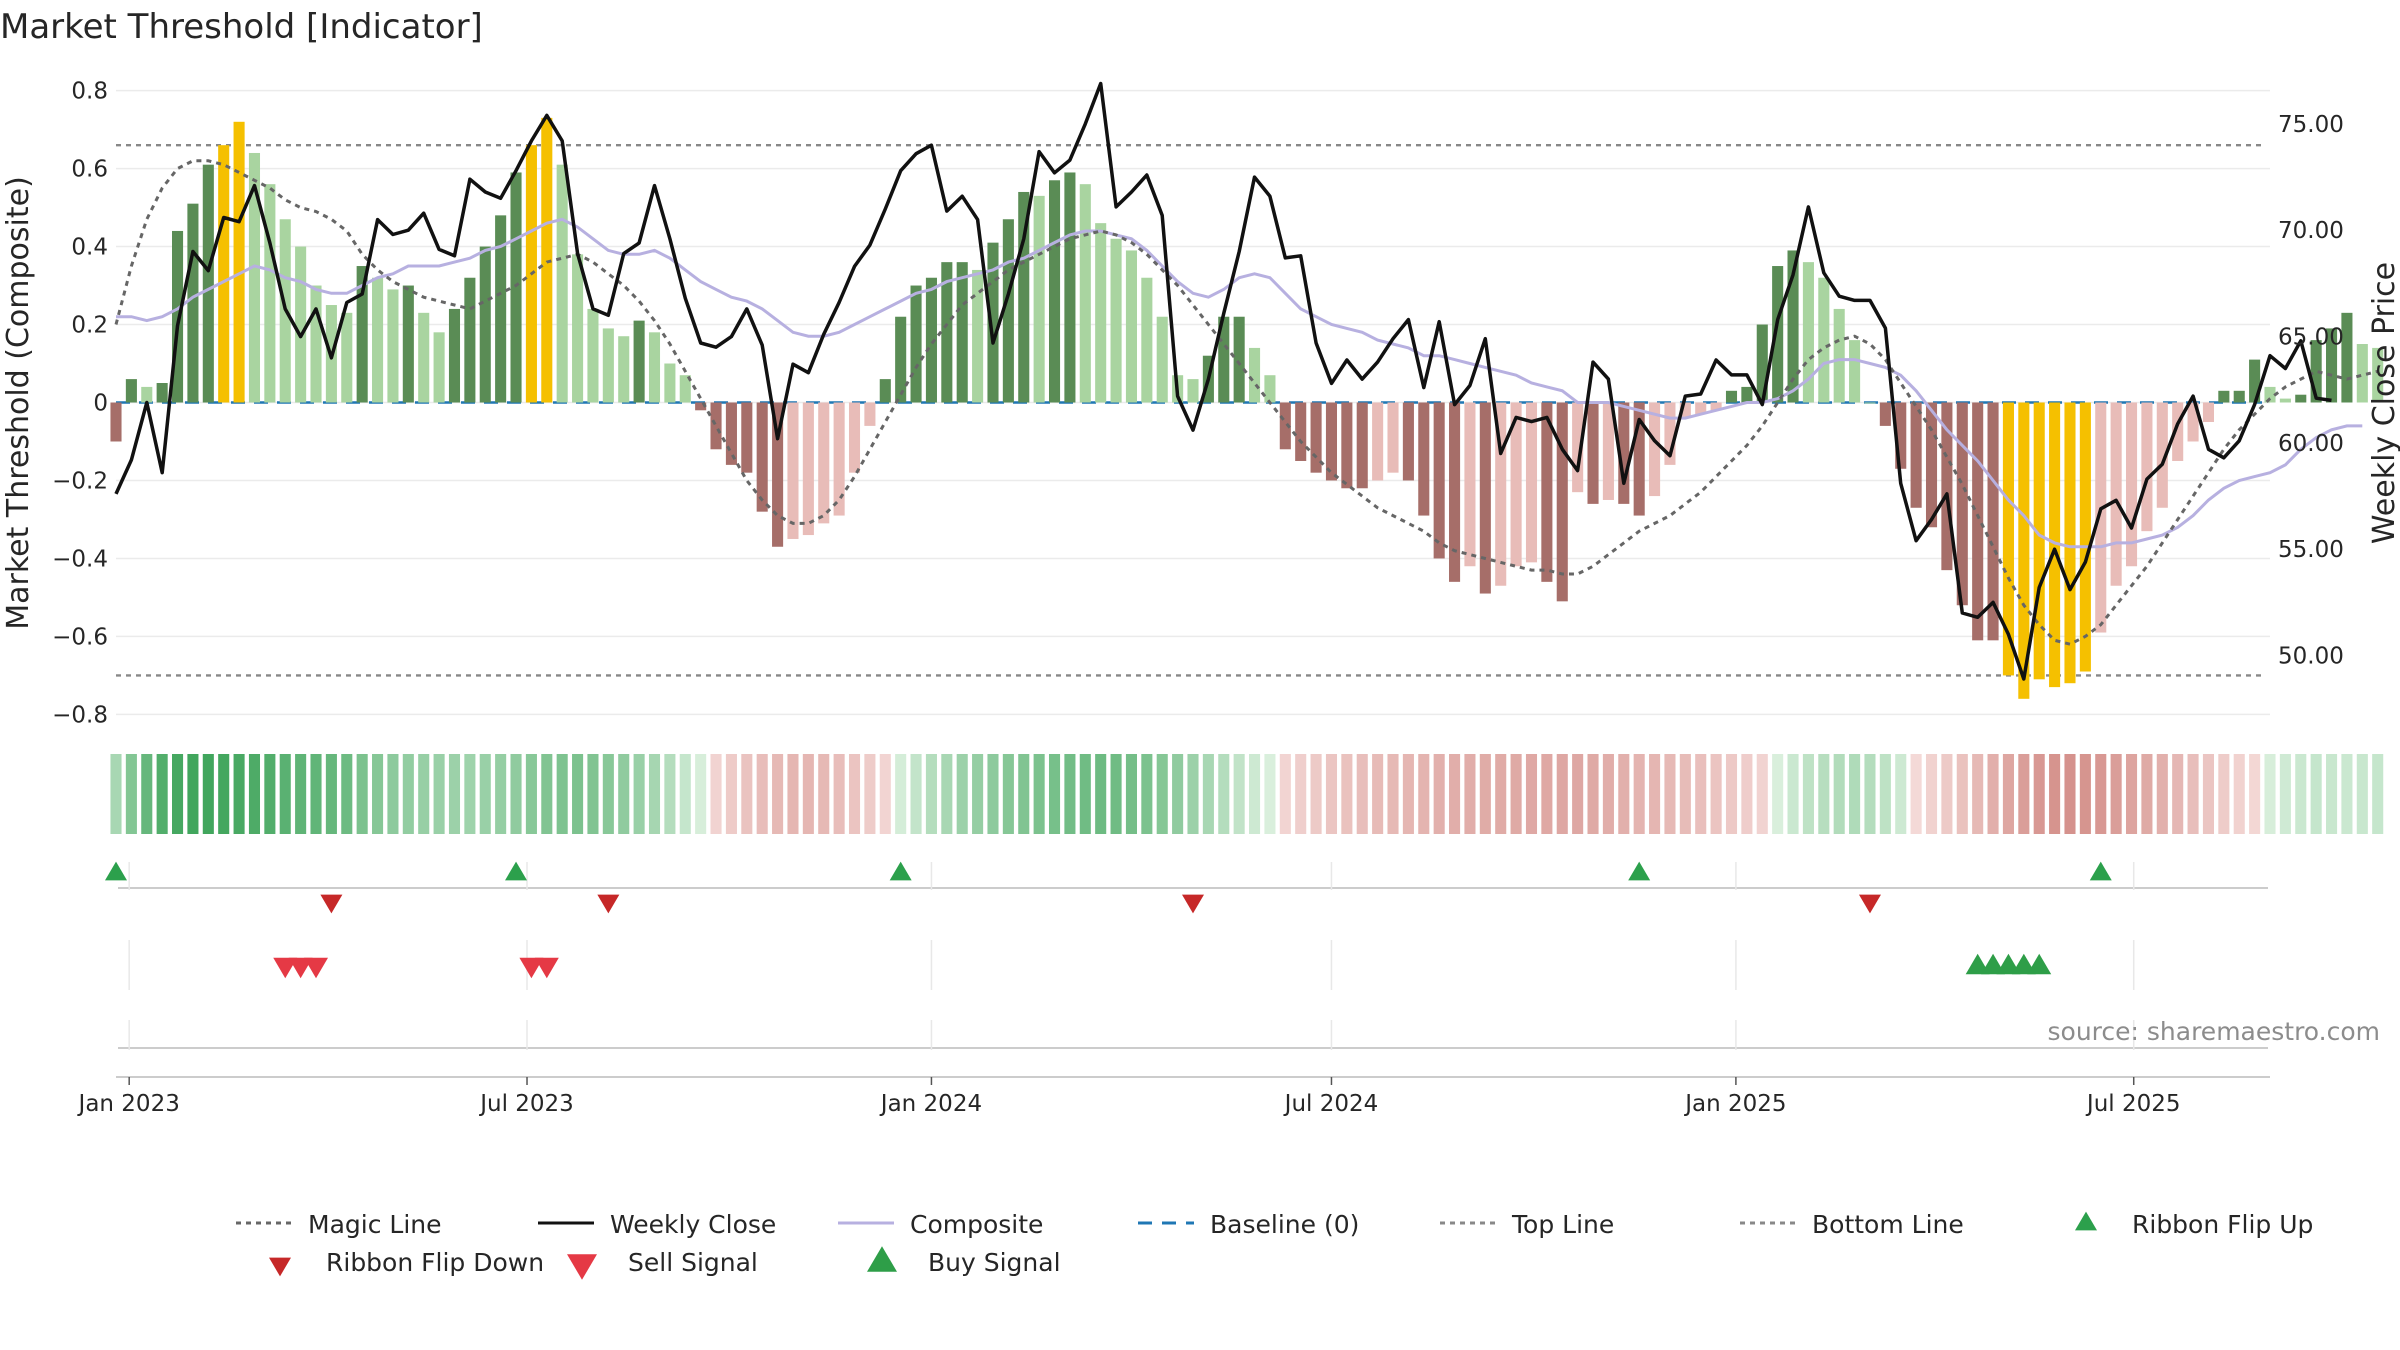 The width and height of the screenshot is (2400, 1350). What do you see at coordinates (89, 326) in the screenshot?
I see `left-y-tick-label: 0.2` at bounding box center [89, 326].